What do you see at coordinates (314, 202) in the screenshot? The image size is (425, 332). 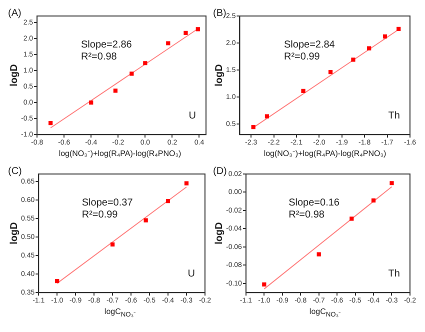 I see `annotation: Slope=0.16` at bounding box center [314, 202].